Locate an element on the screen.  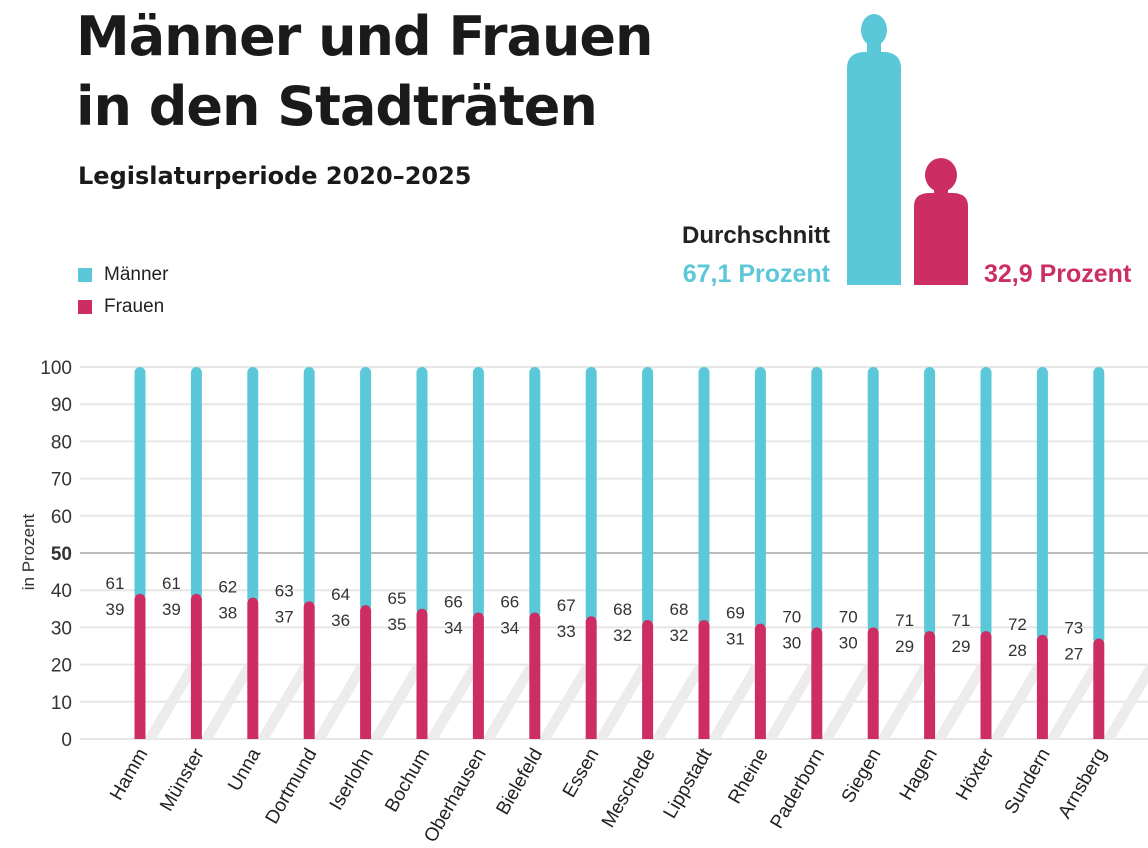
x-tick-label: Iserlohn is located at coordinates (352, 779).